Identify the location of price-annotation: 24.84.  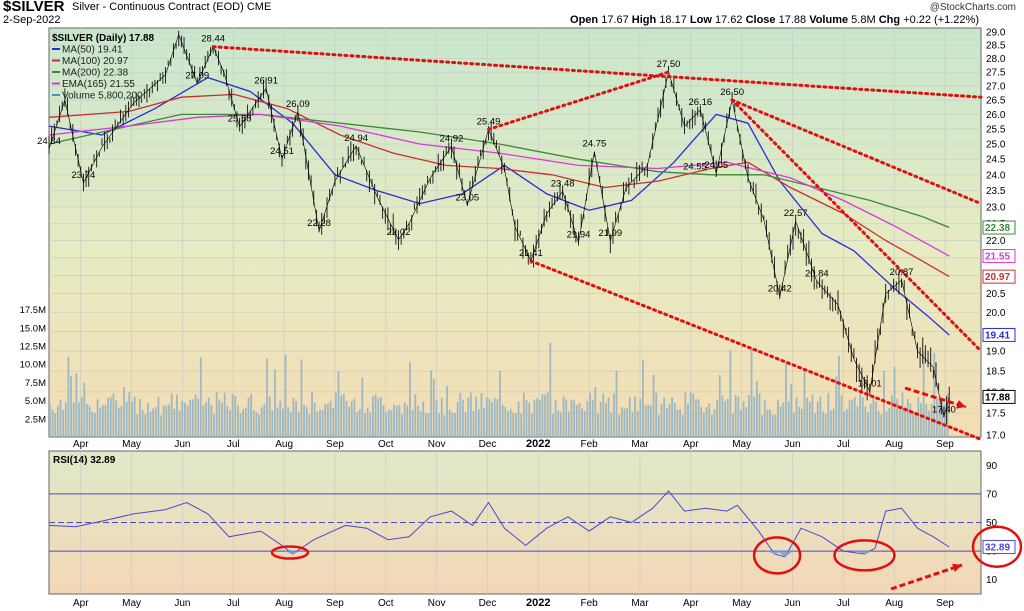
(49, 141).